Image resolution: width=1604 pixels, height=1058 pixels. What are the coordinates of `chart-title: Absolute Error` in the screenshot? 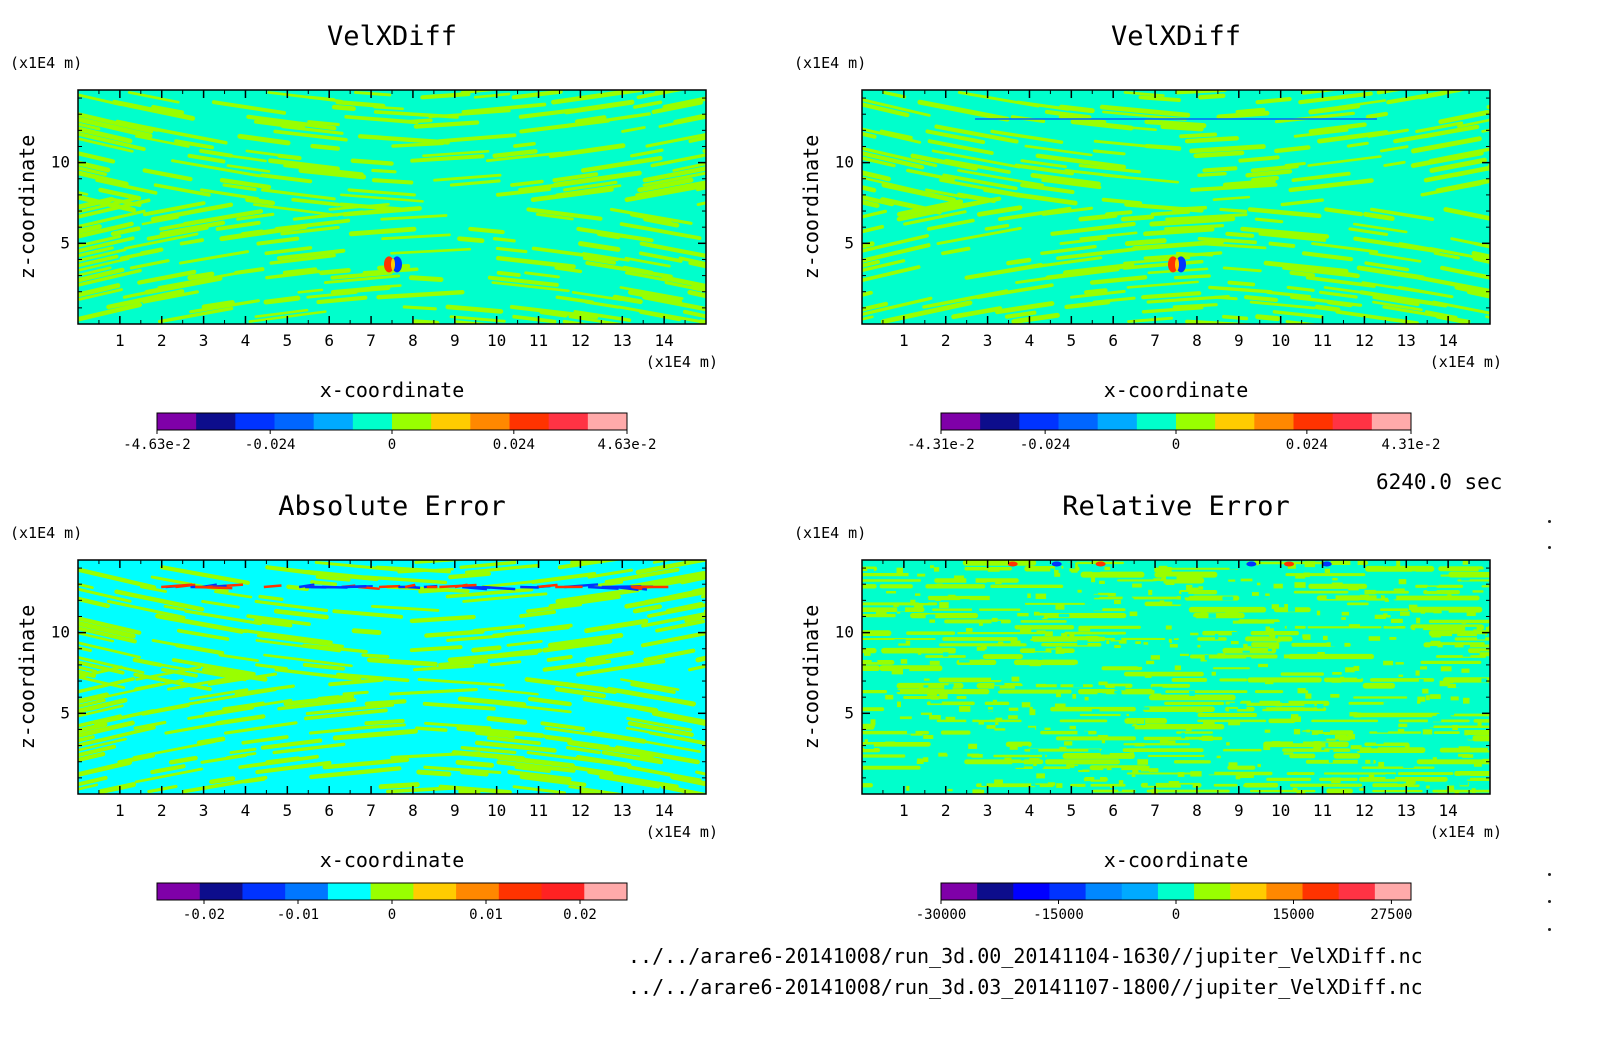 It's located at (392, 506).